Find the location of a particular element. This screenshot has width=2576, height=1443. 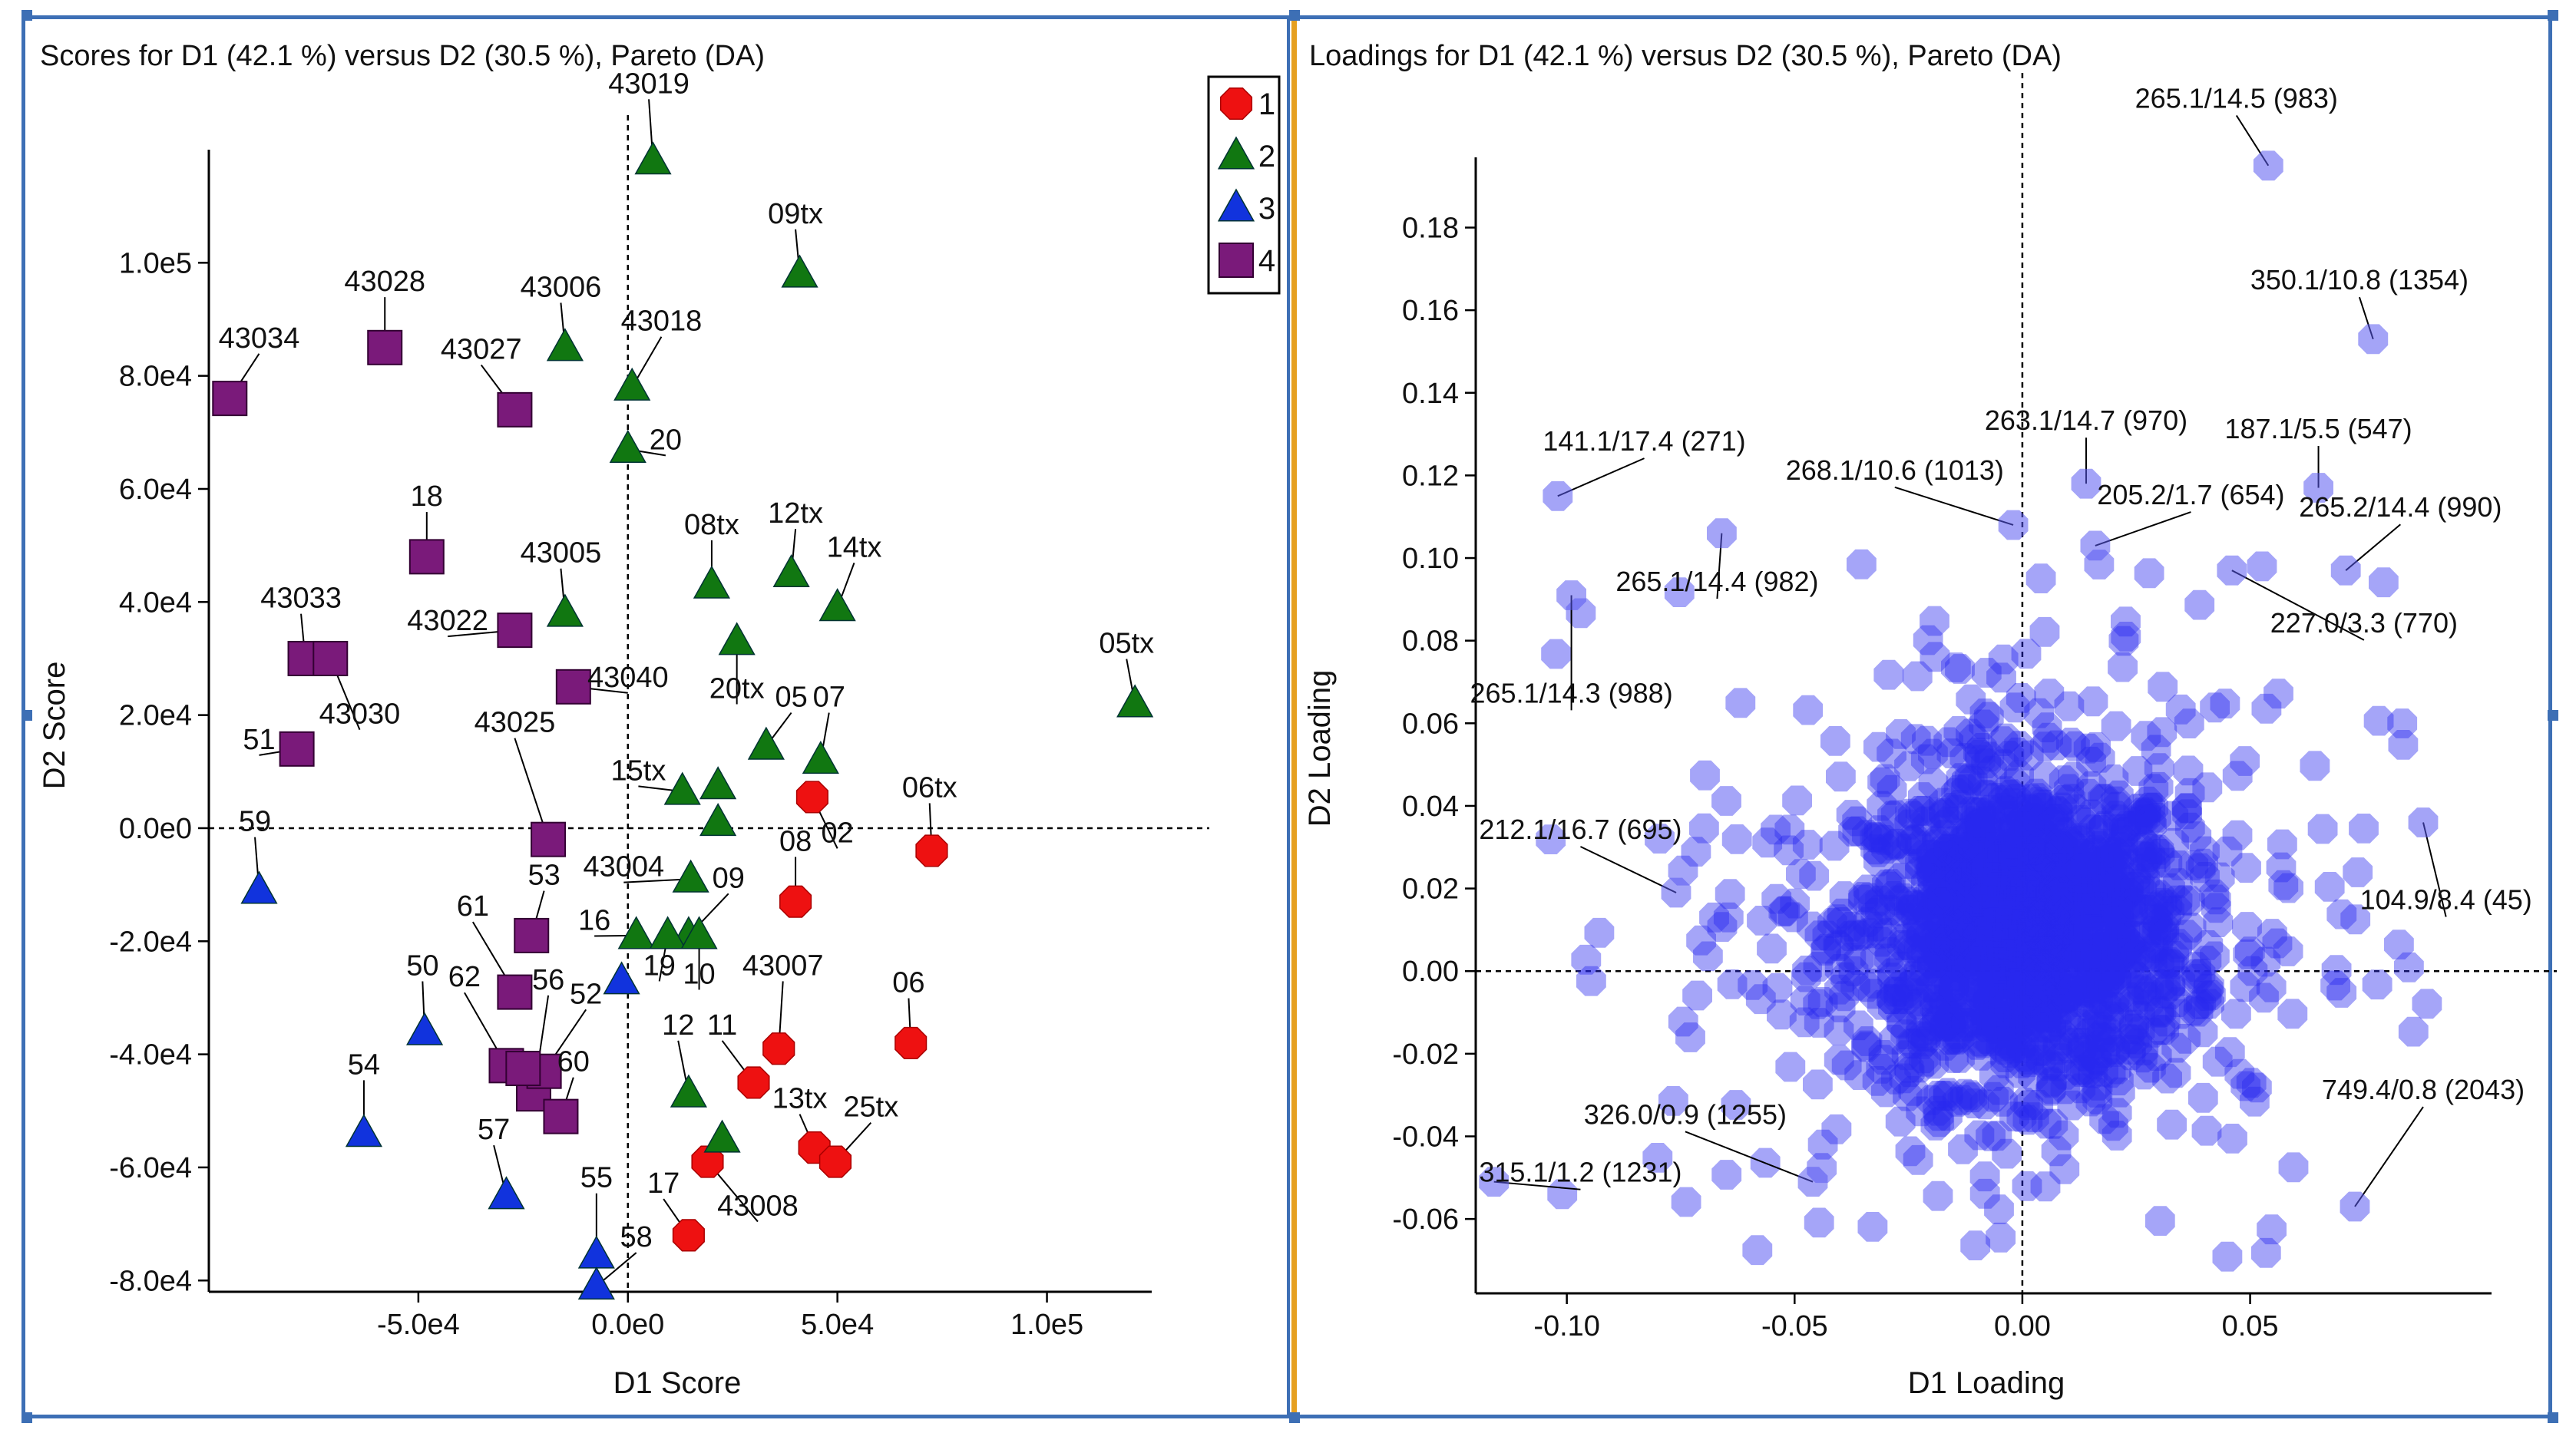

resize-handle-top-right is located at coordinates (2553, 16).